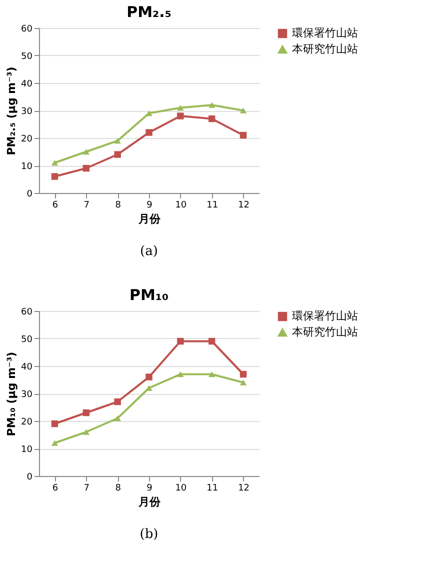 Image resolution: width=423 pixels, height=567 pixels. What do you see at coordinates (11, 111) in the screenshot?
I see `y-axis-title: PM₂.₅ (μg m⁻³)` at bounding box center [11, 111].